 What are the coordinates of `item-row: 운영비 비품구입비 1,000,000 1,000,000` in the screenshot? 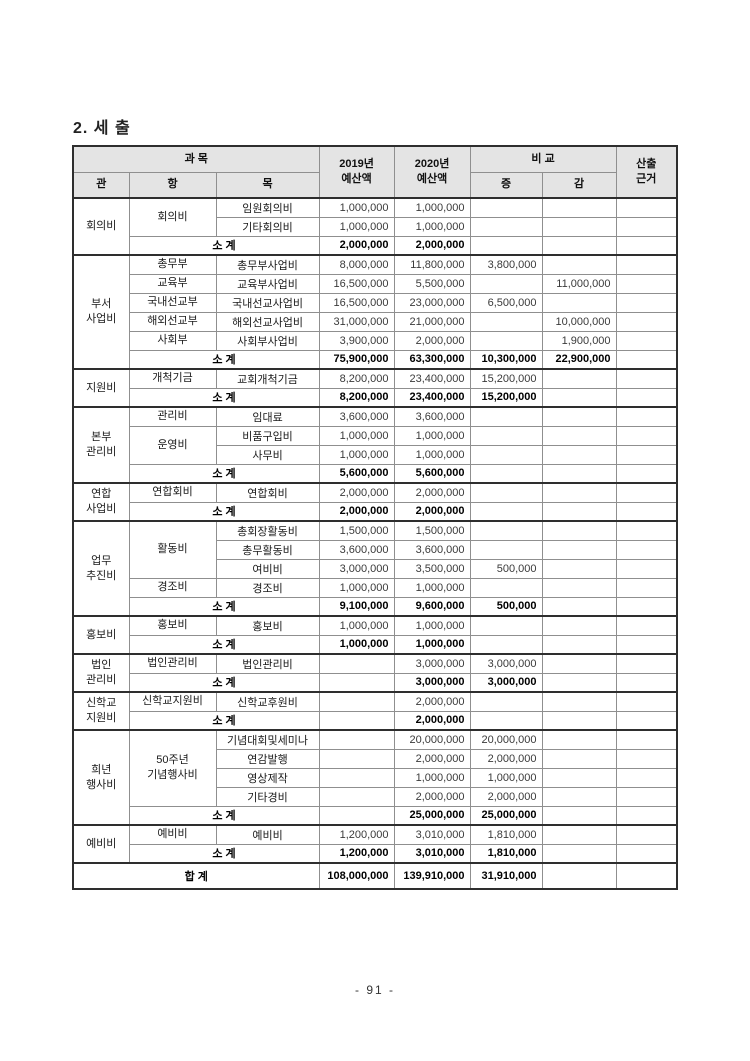 It's located at (375, 445).